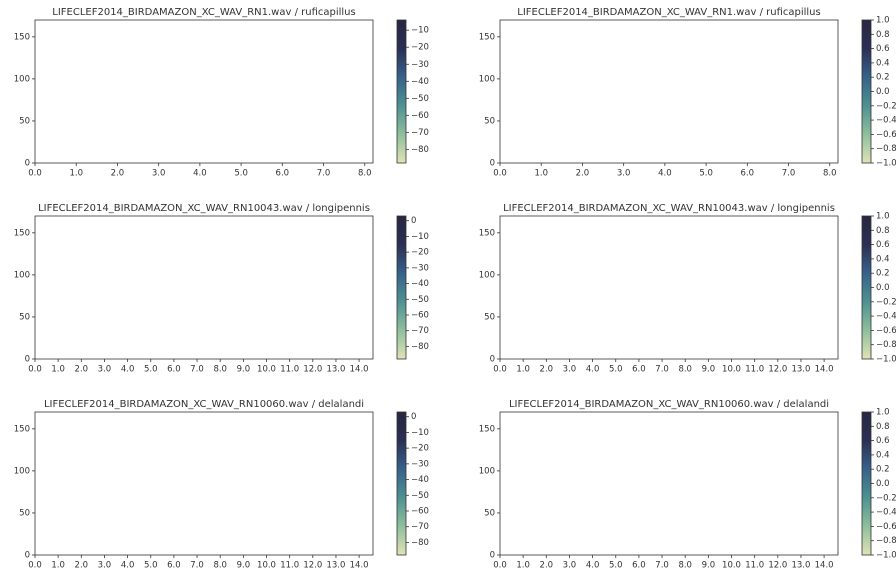 Image resolution: width=896 pixels, height=569 pixels. Describe the element at coordinates (883, 427) in the screenshot. I see `colorbar-tick-label: 0.8` at that location.